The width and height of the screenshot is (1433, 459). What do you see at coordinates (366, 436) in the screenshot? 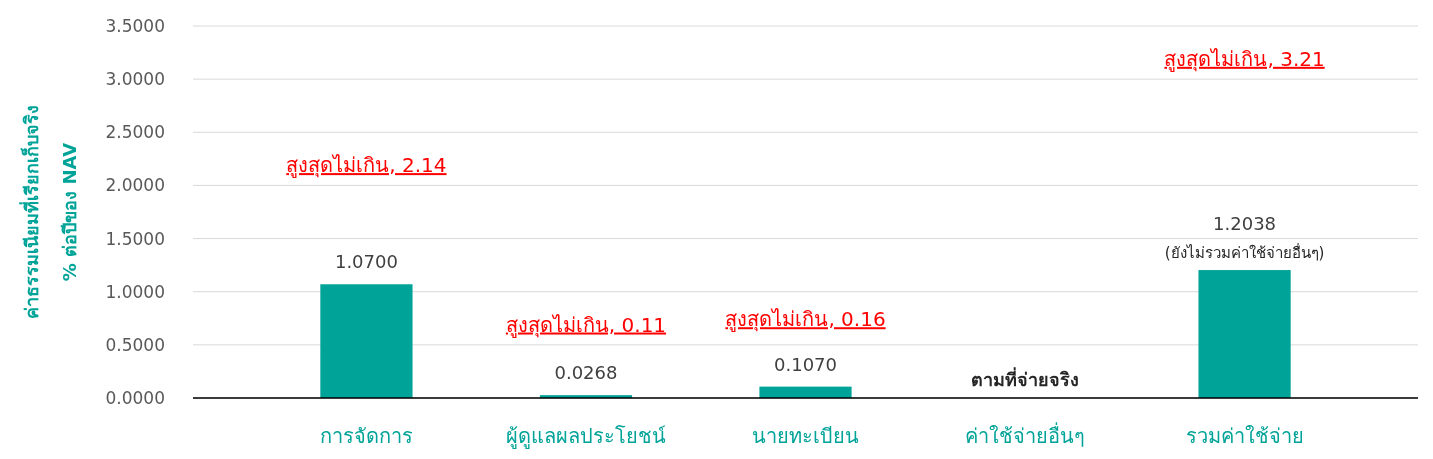
I see `x-tick-label: การจัดการ` at bounding box center [366, 436].